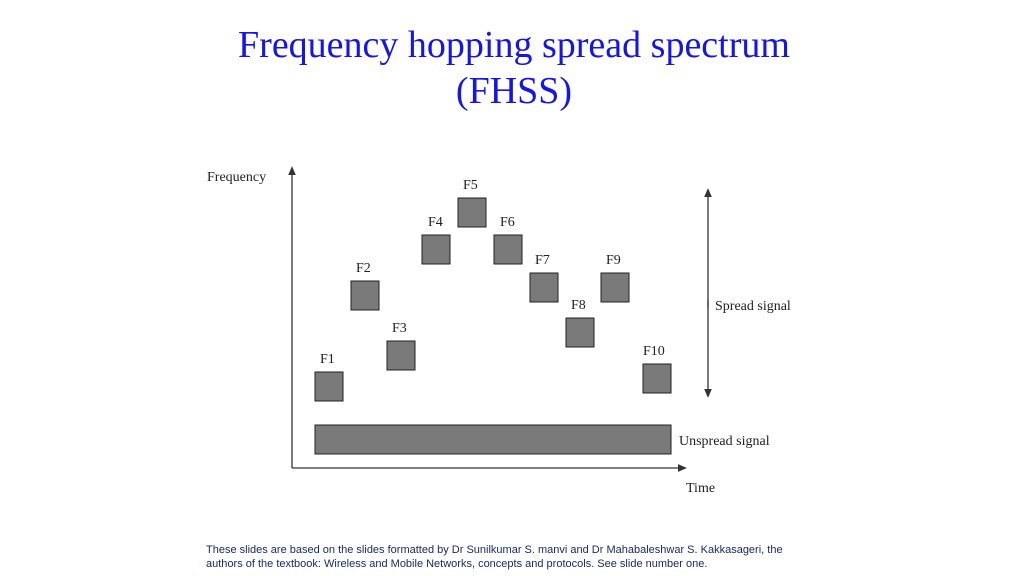  I want to click on unspread-signal-bar, so click(493, 439).